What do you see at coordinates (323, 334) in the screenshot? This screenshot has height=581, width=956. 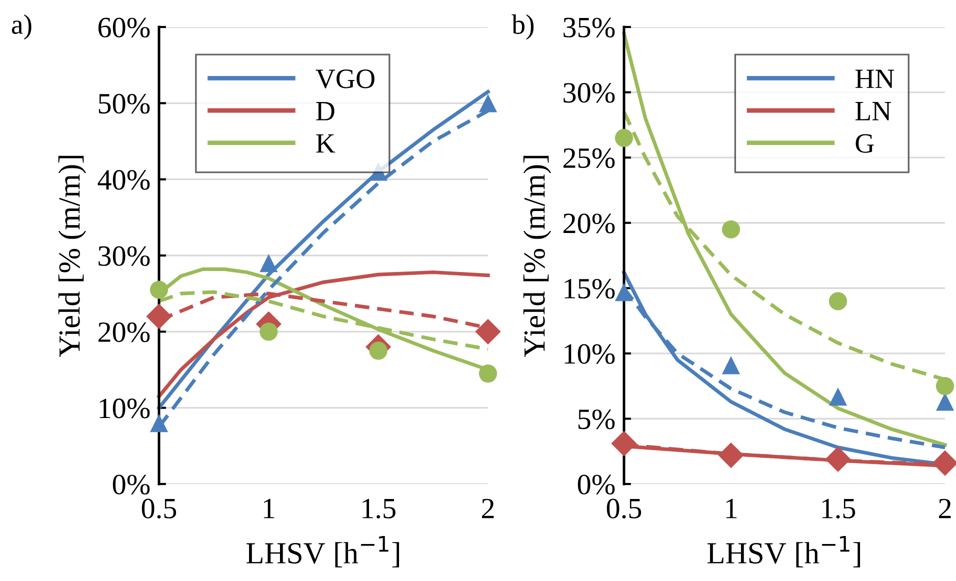 I see `line-series` at bounding box center [323, 334].